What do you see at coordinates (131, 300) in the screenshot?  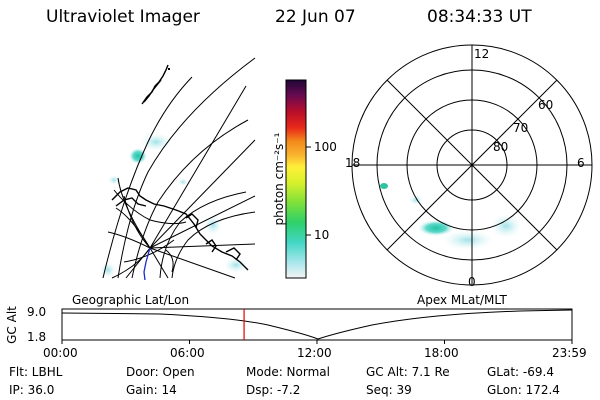 I see `left-projection-label: Geographic Lat/Lon` at bounding box center [131, 300].